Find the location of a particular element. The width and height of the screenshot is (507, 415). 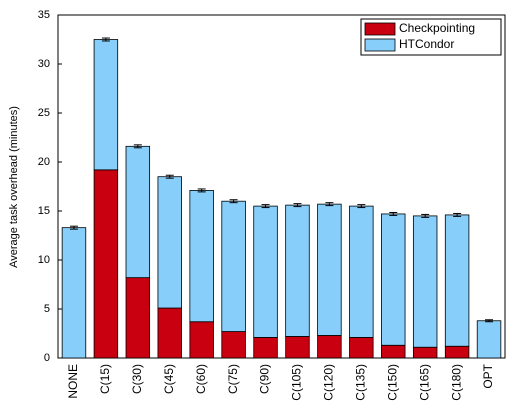

y-axis-label: Average task overhead (minutes) is located at coordinates (14, 187).